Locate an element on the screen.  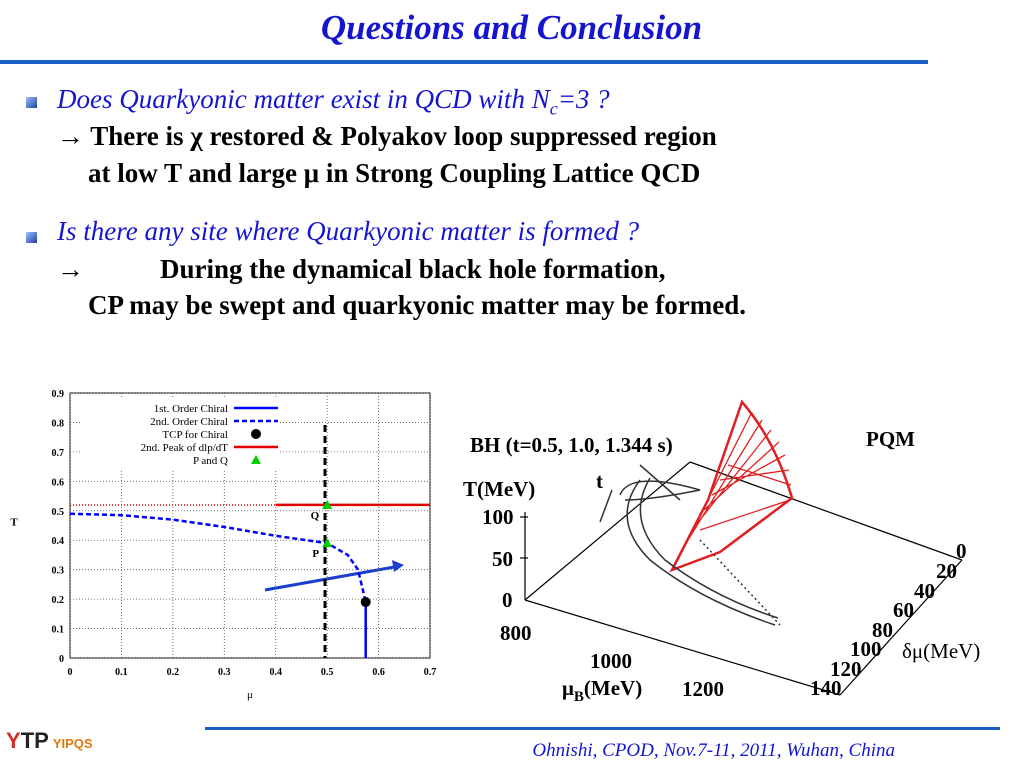
x-tick-label: 0.6 is located at coordinates (378, 672).